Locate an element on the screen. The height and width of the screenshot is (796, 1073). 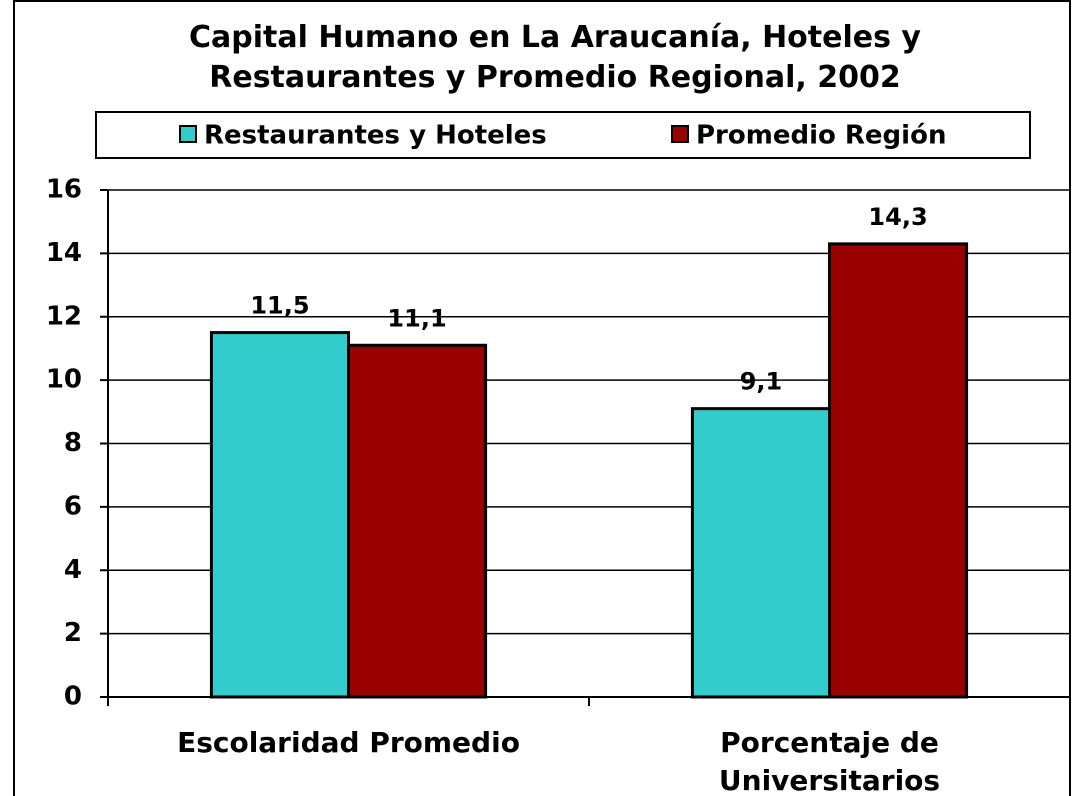
value-label: 14,3 is located at coordinates (897, 217).